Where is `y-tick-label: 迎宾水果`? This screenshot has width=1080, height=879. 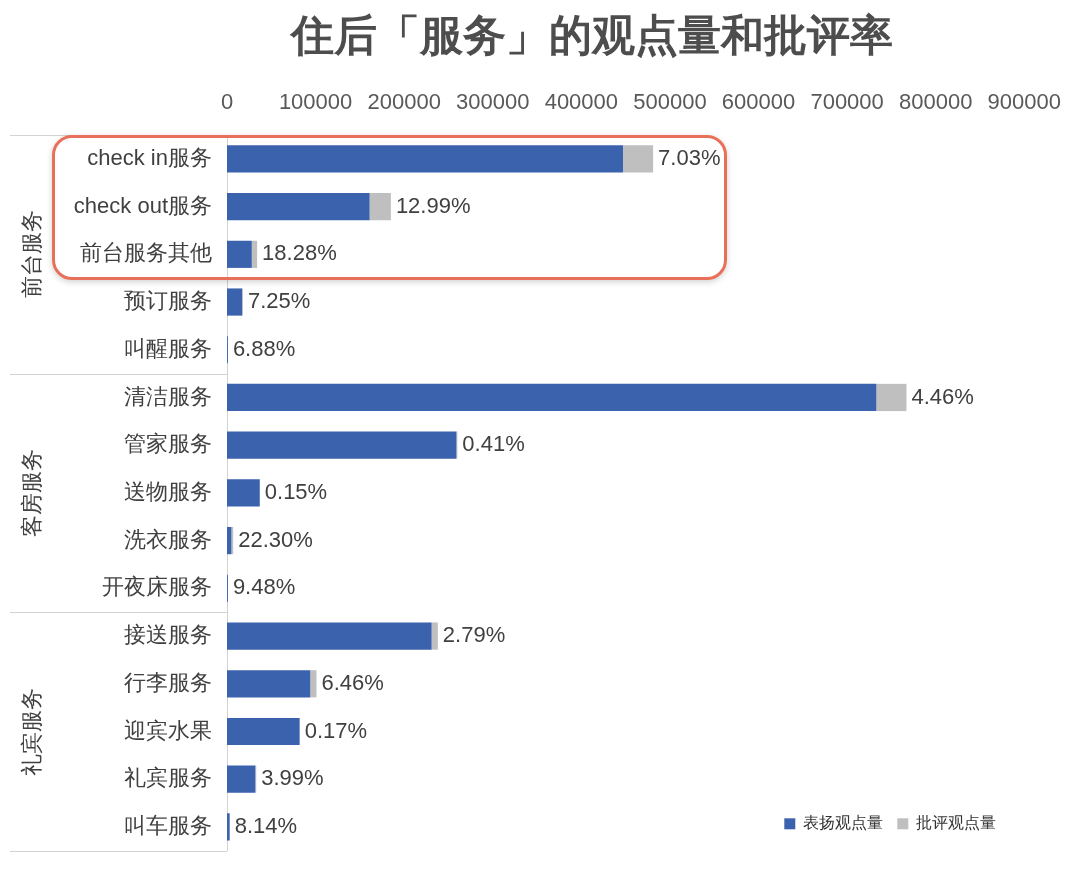 y-tick-label: 迎宾水果 is located at coordinates (168, 730).